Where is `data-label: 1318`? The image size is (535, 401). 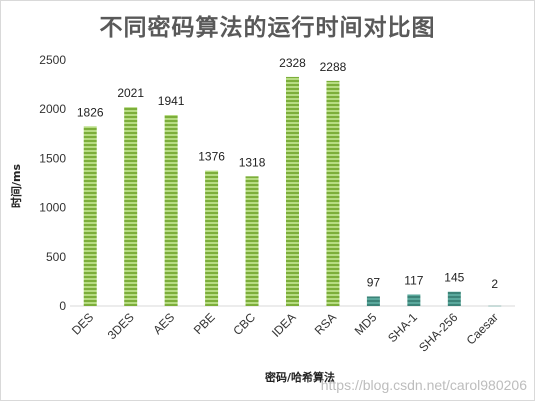 data-label: 1318 is located at coordinates (252, 162).